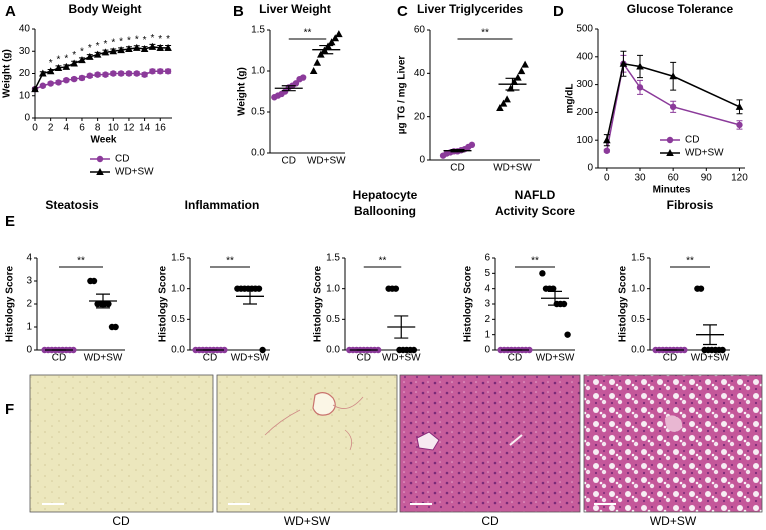 This screenshot has width=766, height=530. I want to click on y-tick-label: 10, so click(25, 95).